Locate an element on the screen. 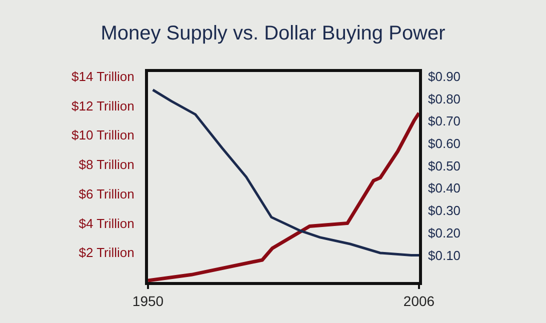  y2-tick-label: $0.40 is located at coordinates (444, 188).